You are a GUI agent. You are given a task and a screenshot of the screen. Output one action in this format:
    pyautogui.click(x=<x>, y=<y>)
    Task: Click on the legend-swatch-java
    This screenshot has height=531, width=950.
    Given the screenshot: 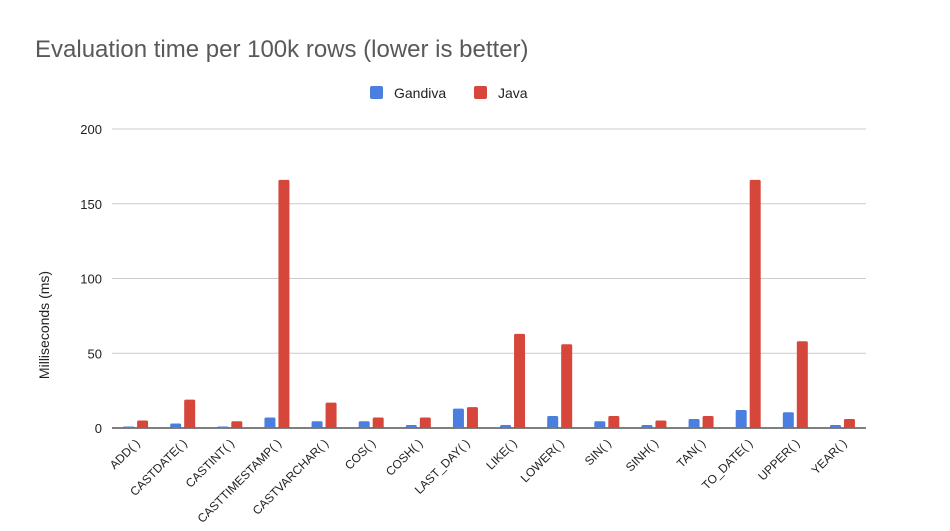 What is the action you would take?
    pyautogui.click(x=480, y=92)
    